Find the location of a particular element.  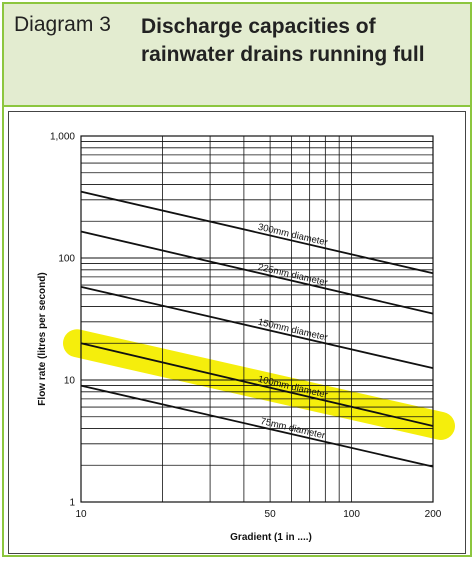

y-tick-label: 10 is located at coordinates (70, 381).